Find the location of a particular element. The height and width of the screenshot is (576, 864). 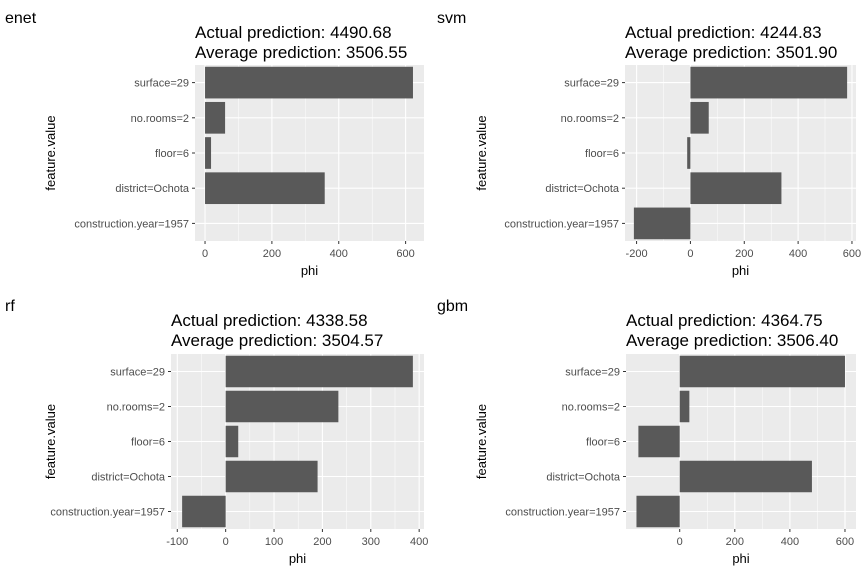

panel-tag: enet is located at coordinates (21, 18).